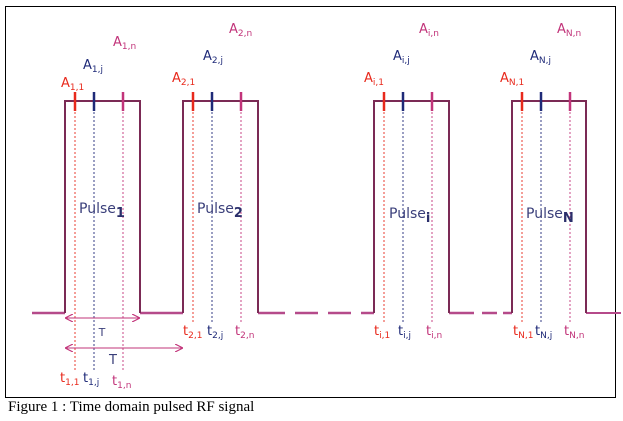  Describe the element at coordinates (192, 332) in the screenshot. I see `time-label-2-first: t2,1` at that location.